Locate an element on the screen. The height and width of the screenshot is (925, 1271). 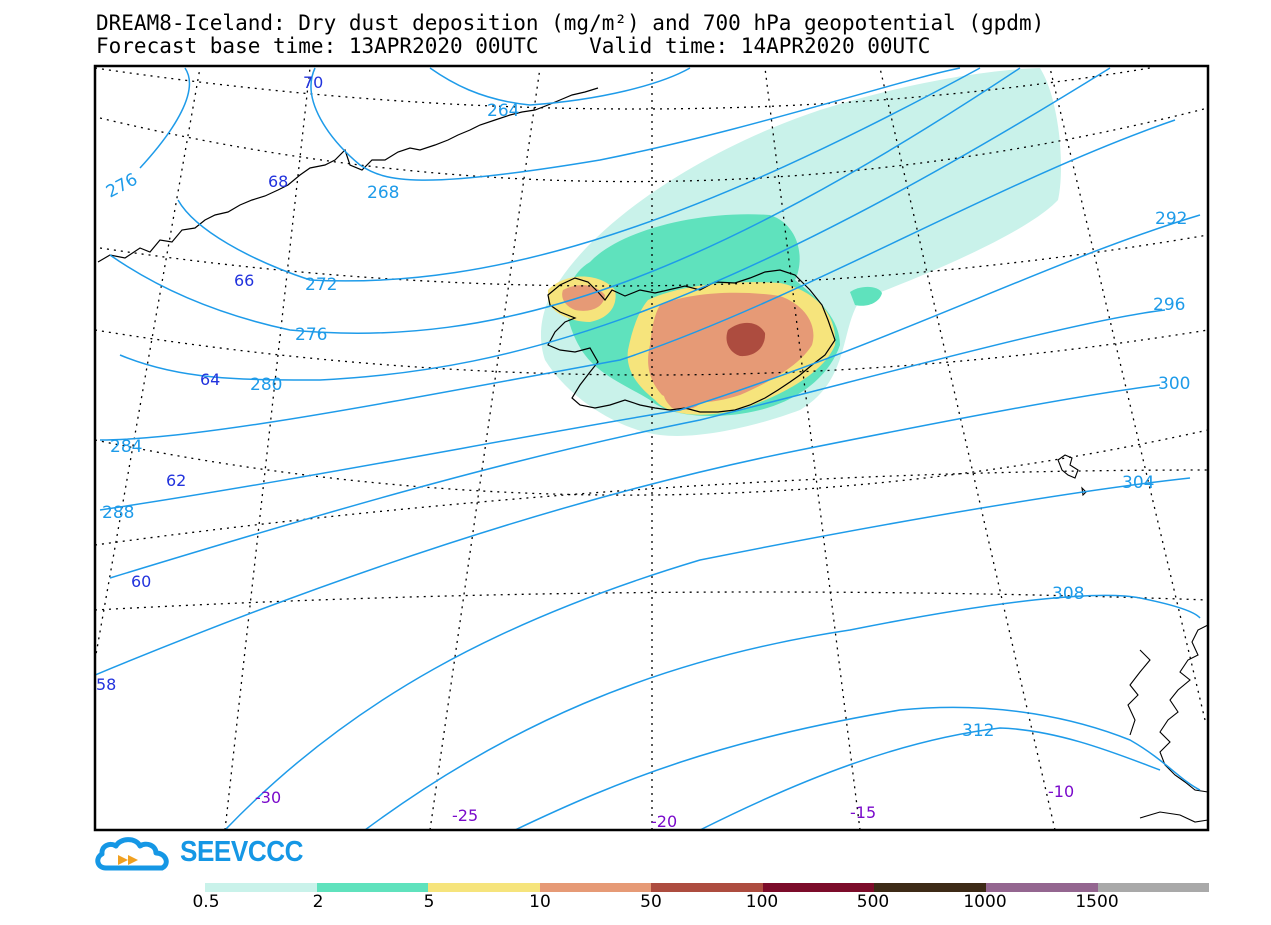
longitude-label: -15 is located at coordinates (863, 812).